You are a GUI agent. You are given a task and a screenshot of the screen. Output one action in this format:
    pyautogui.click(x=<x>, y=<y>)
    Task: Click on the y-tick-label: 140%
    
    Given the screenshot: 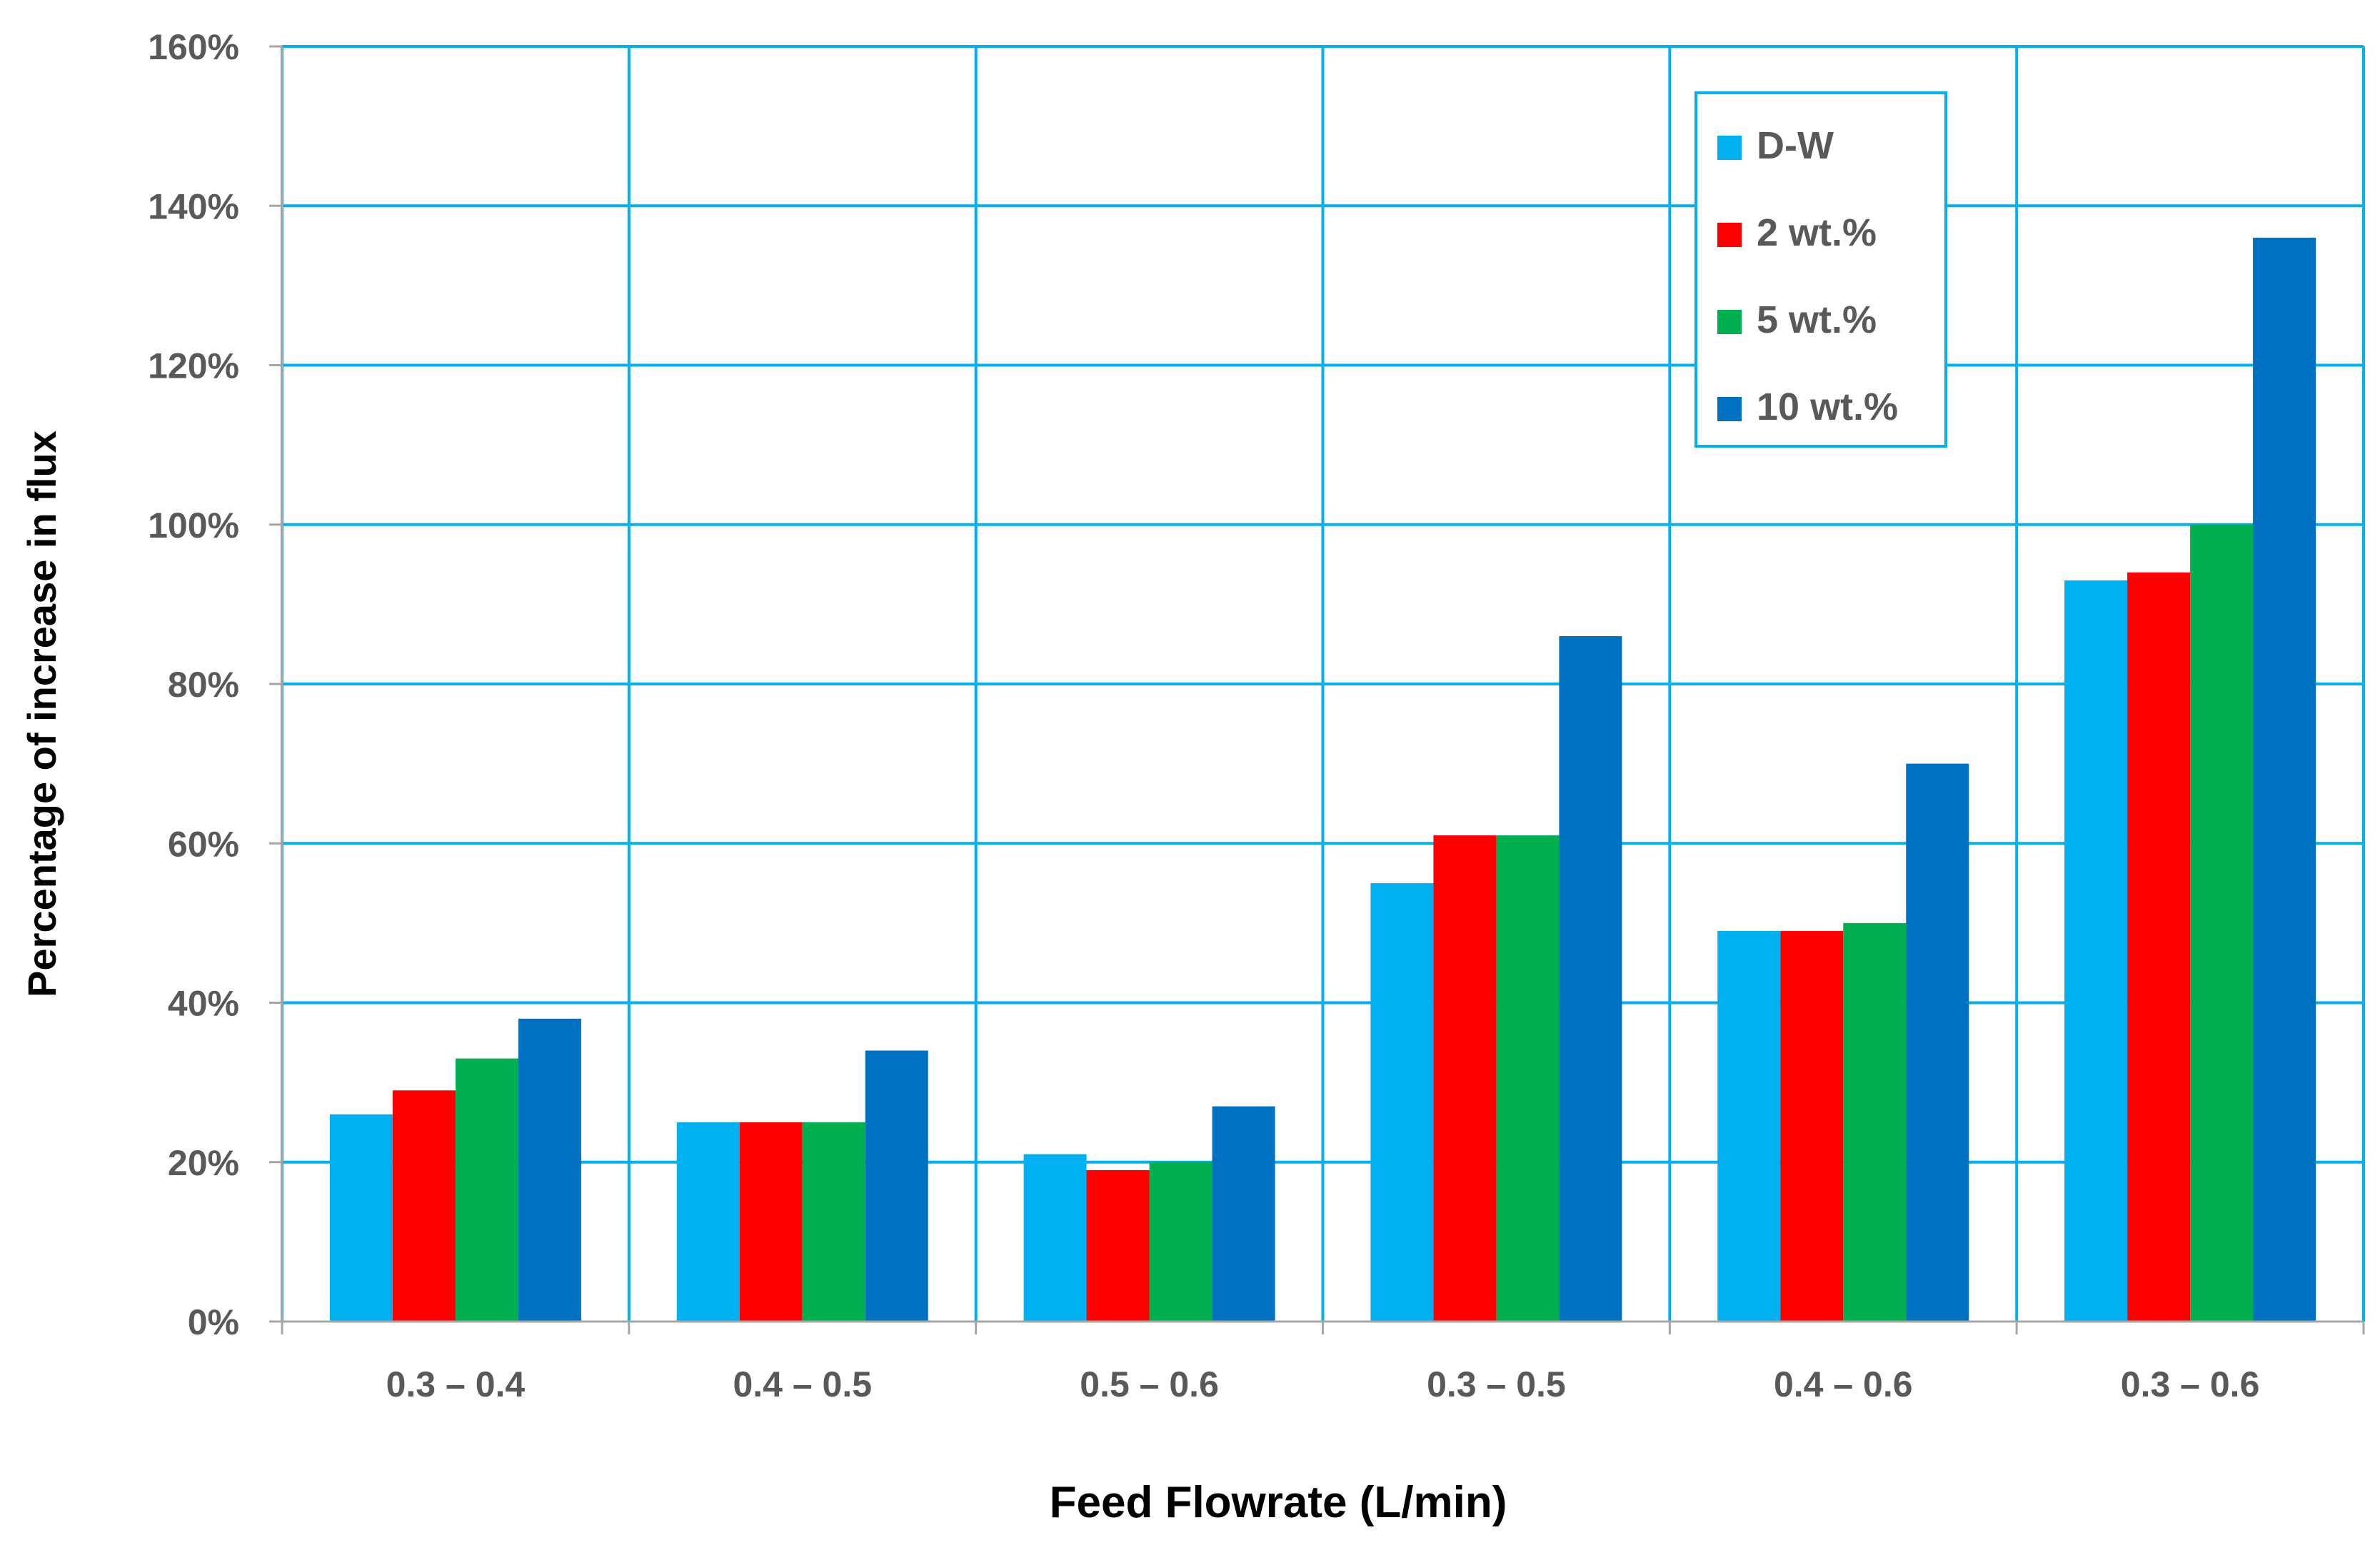 What is the action you would take?
    pyautogui.click(x=193, y=206)
    